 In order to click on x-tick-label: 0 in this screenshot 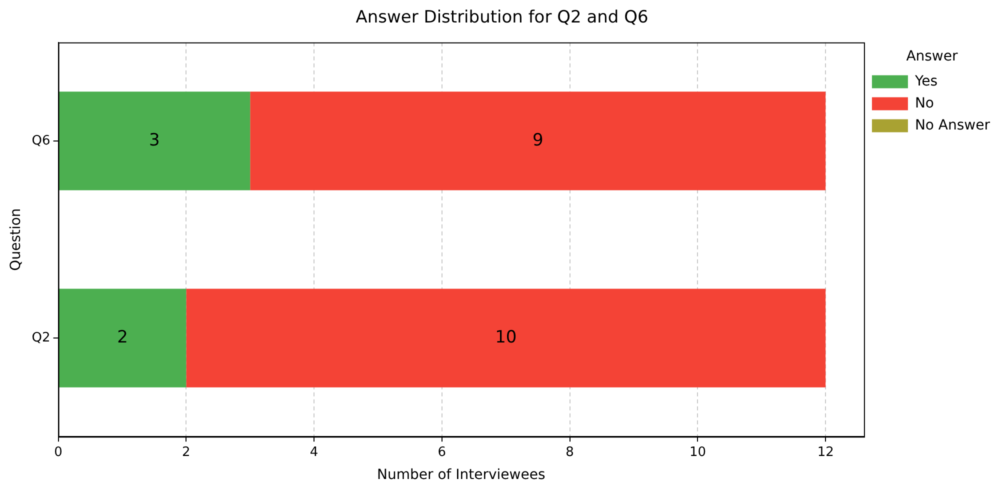, I will do `click(58, 452)`.